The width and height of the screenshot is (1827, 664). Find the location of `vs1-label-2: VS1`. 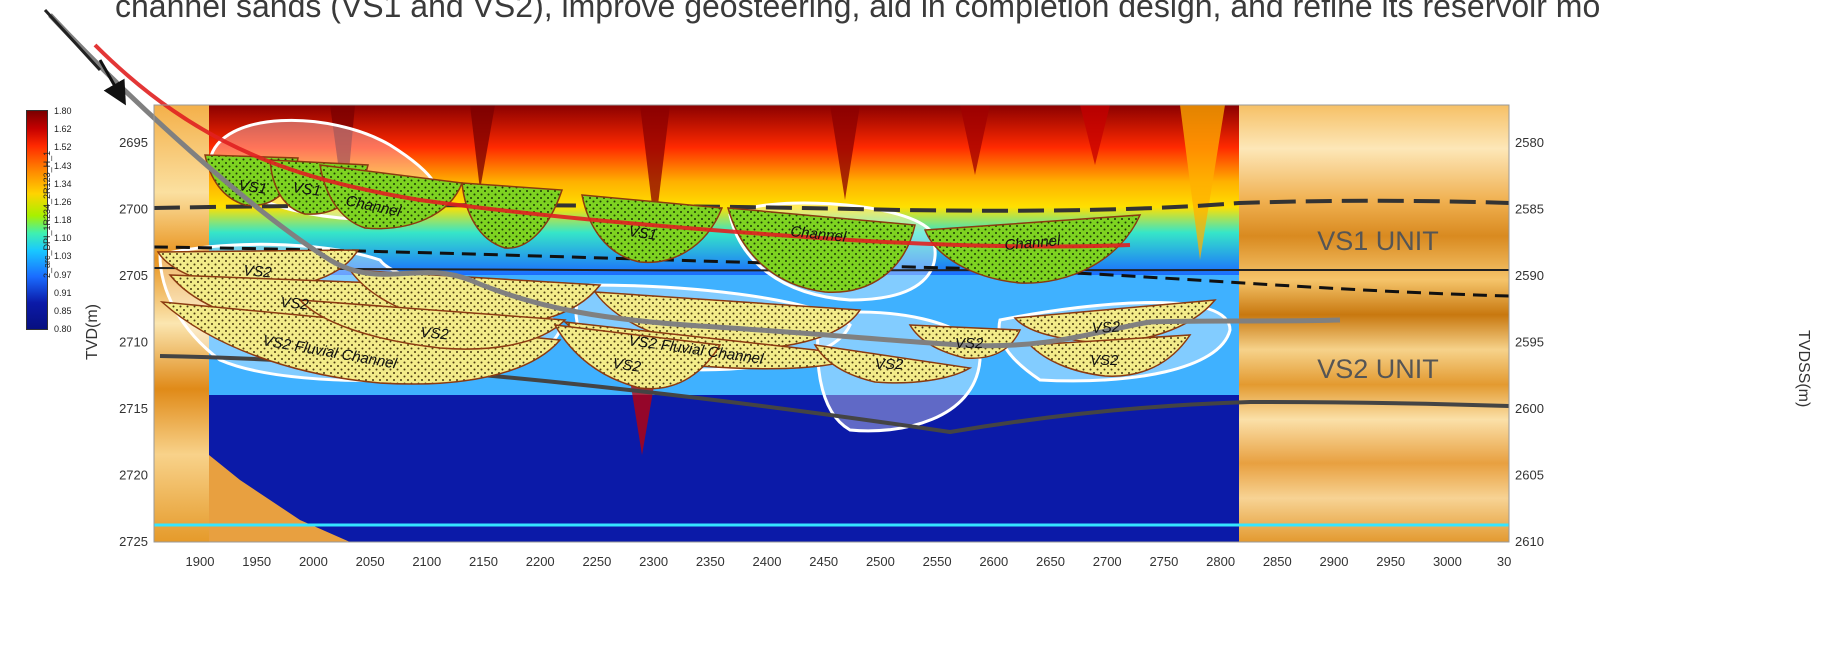

vs1-label-2: VS1 is located at coordinates (306, 189).